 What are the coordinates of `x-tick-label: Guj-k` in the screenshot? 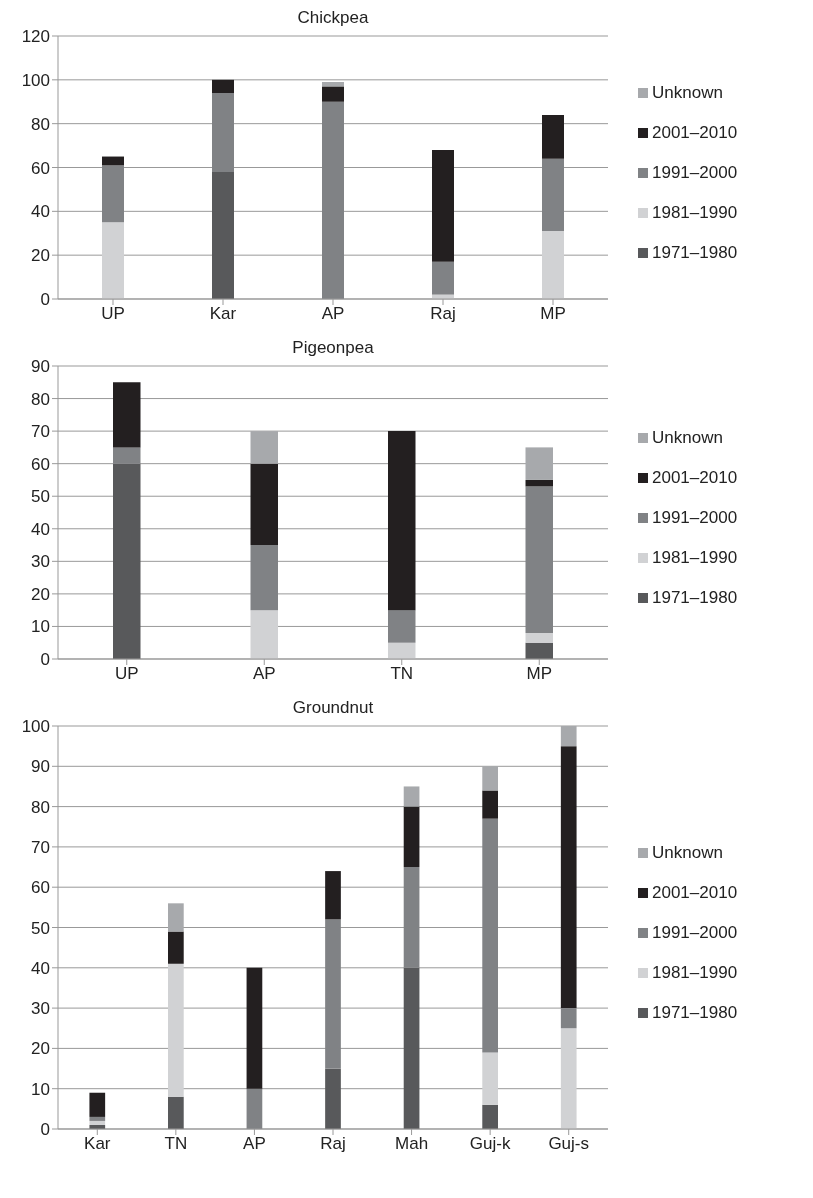 It's located at (490, 1144).